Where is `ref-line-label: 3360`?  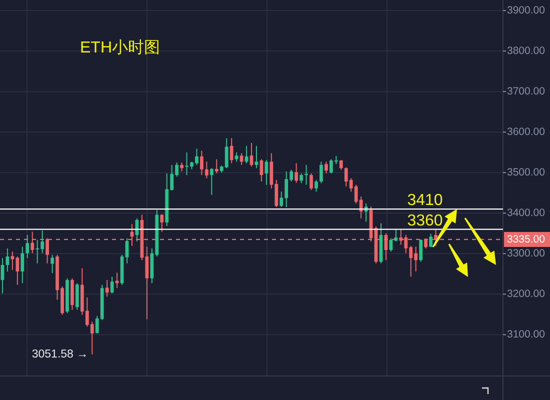 ref-line-label: 3360 is located at coordinates (425, 221).